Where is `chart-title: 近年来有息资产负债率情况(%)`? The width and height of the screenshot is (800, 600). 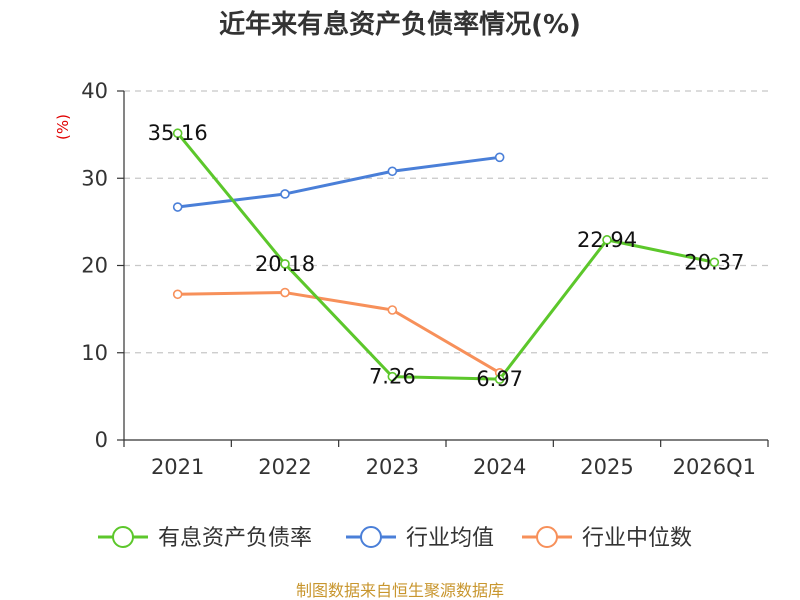 chart-title: 近年来有息资产负债率情况(%) is located at coordinates (400, 24).